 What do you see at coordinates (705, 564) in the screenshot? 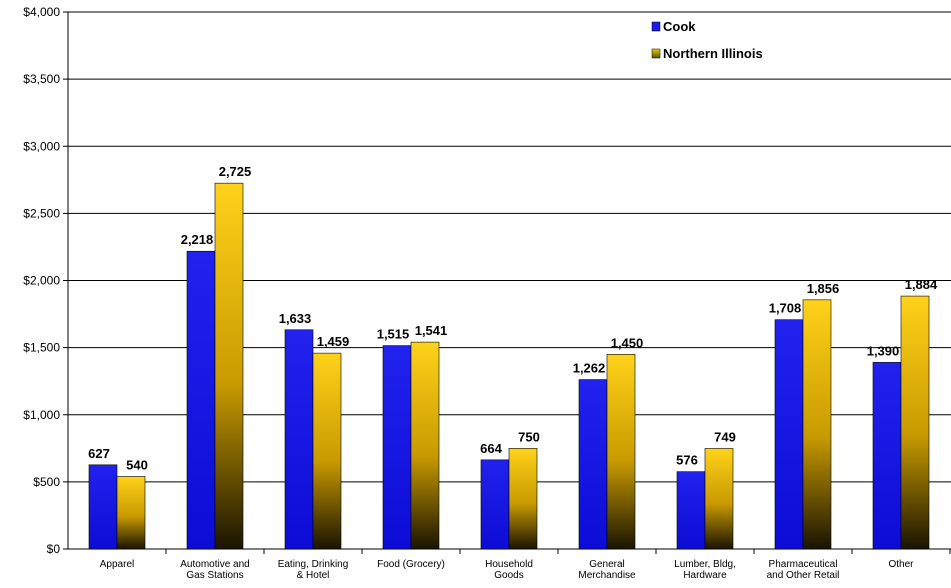
I see `category-label: Lumber, Bldg,` at bounding box center [705, 564].